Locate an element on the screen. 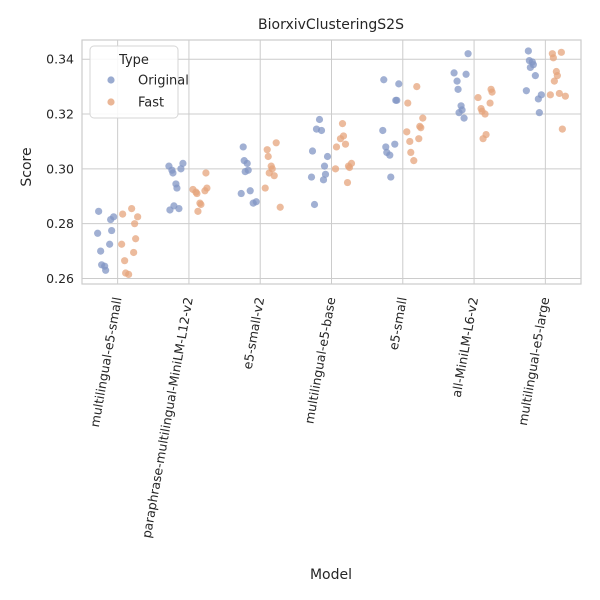 The width and height of the screenshot is (600, 600). y-tick-label: 0.26 is located at coordinates (60, 278).